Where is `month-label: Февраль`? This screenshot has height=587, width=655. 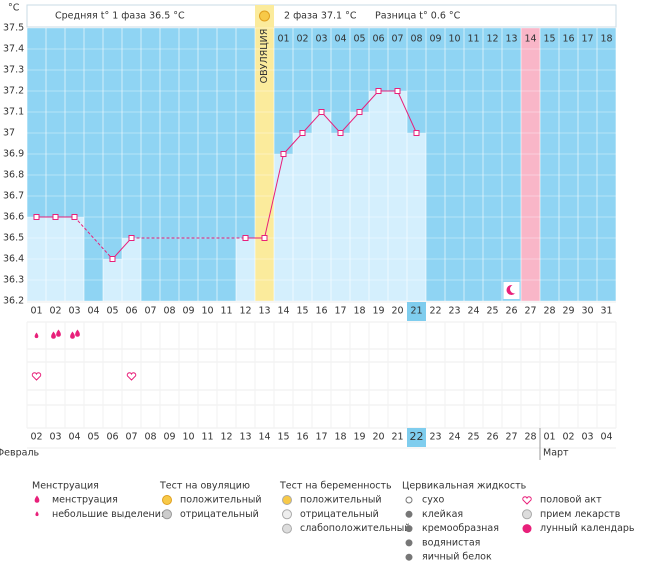
month-label: Февраль is located at coordinates (20, 453).